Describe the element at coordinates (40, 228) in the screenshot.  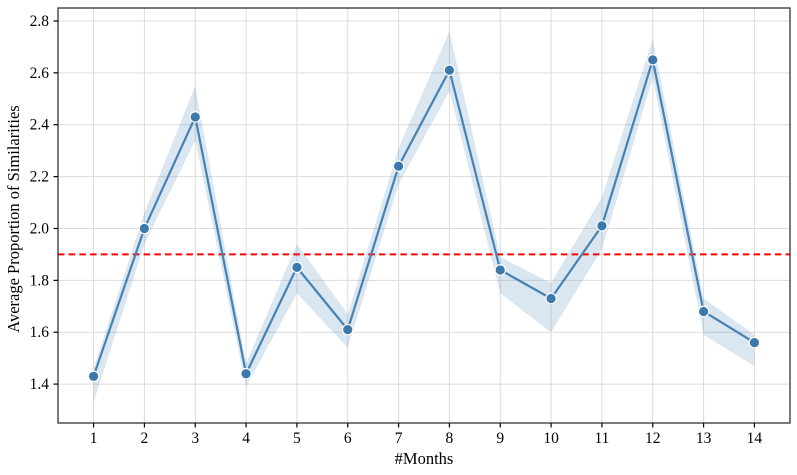
I see `y-tick-label: 2.0` at that location.